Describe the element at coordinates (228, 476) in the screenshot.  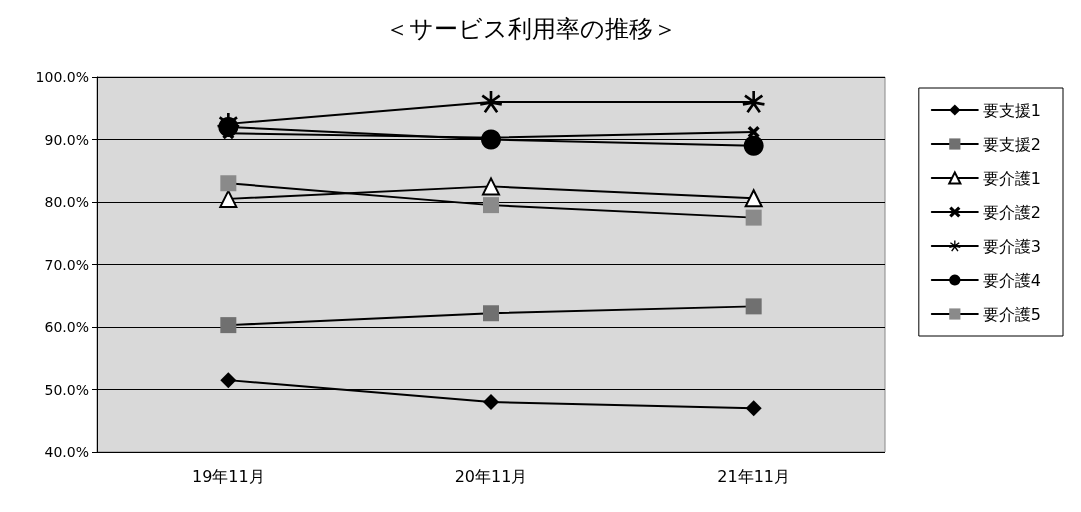
I see `x-tick-label: 19年11月` at that location.